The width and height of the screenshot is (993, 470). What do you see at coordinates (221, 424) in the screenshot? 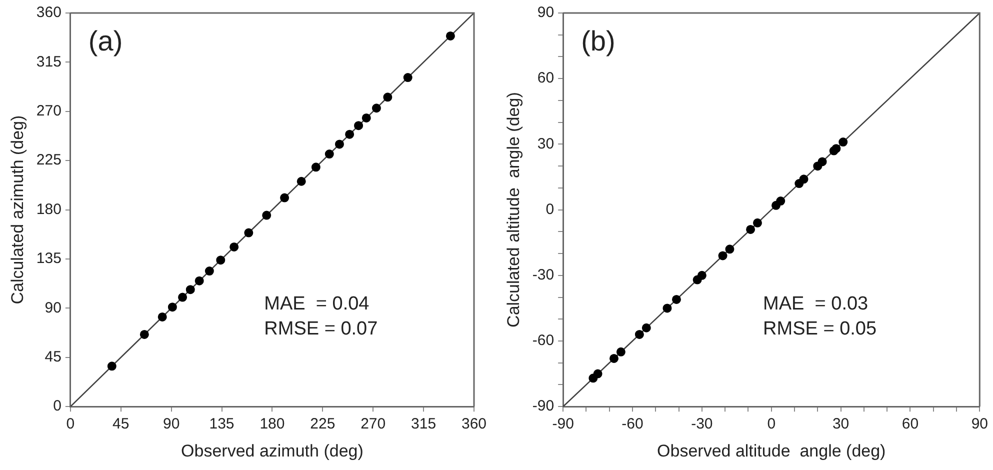
I see `x-tick-label: 135` at bounding box center [221, 424].